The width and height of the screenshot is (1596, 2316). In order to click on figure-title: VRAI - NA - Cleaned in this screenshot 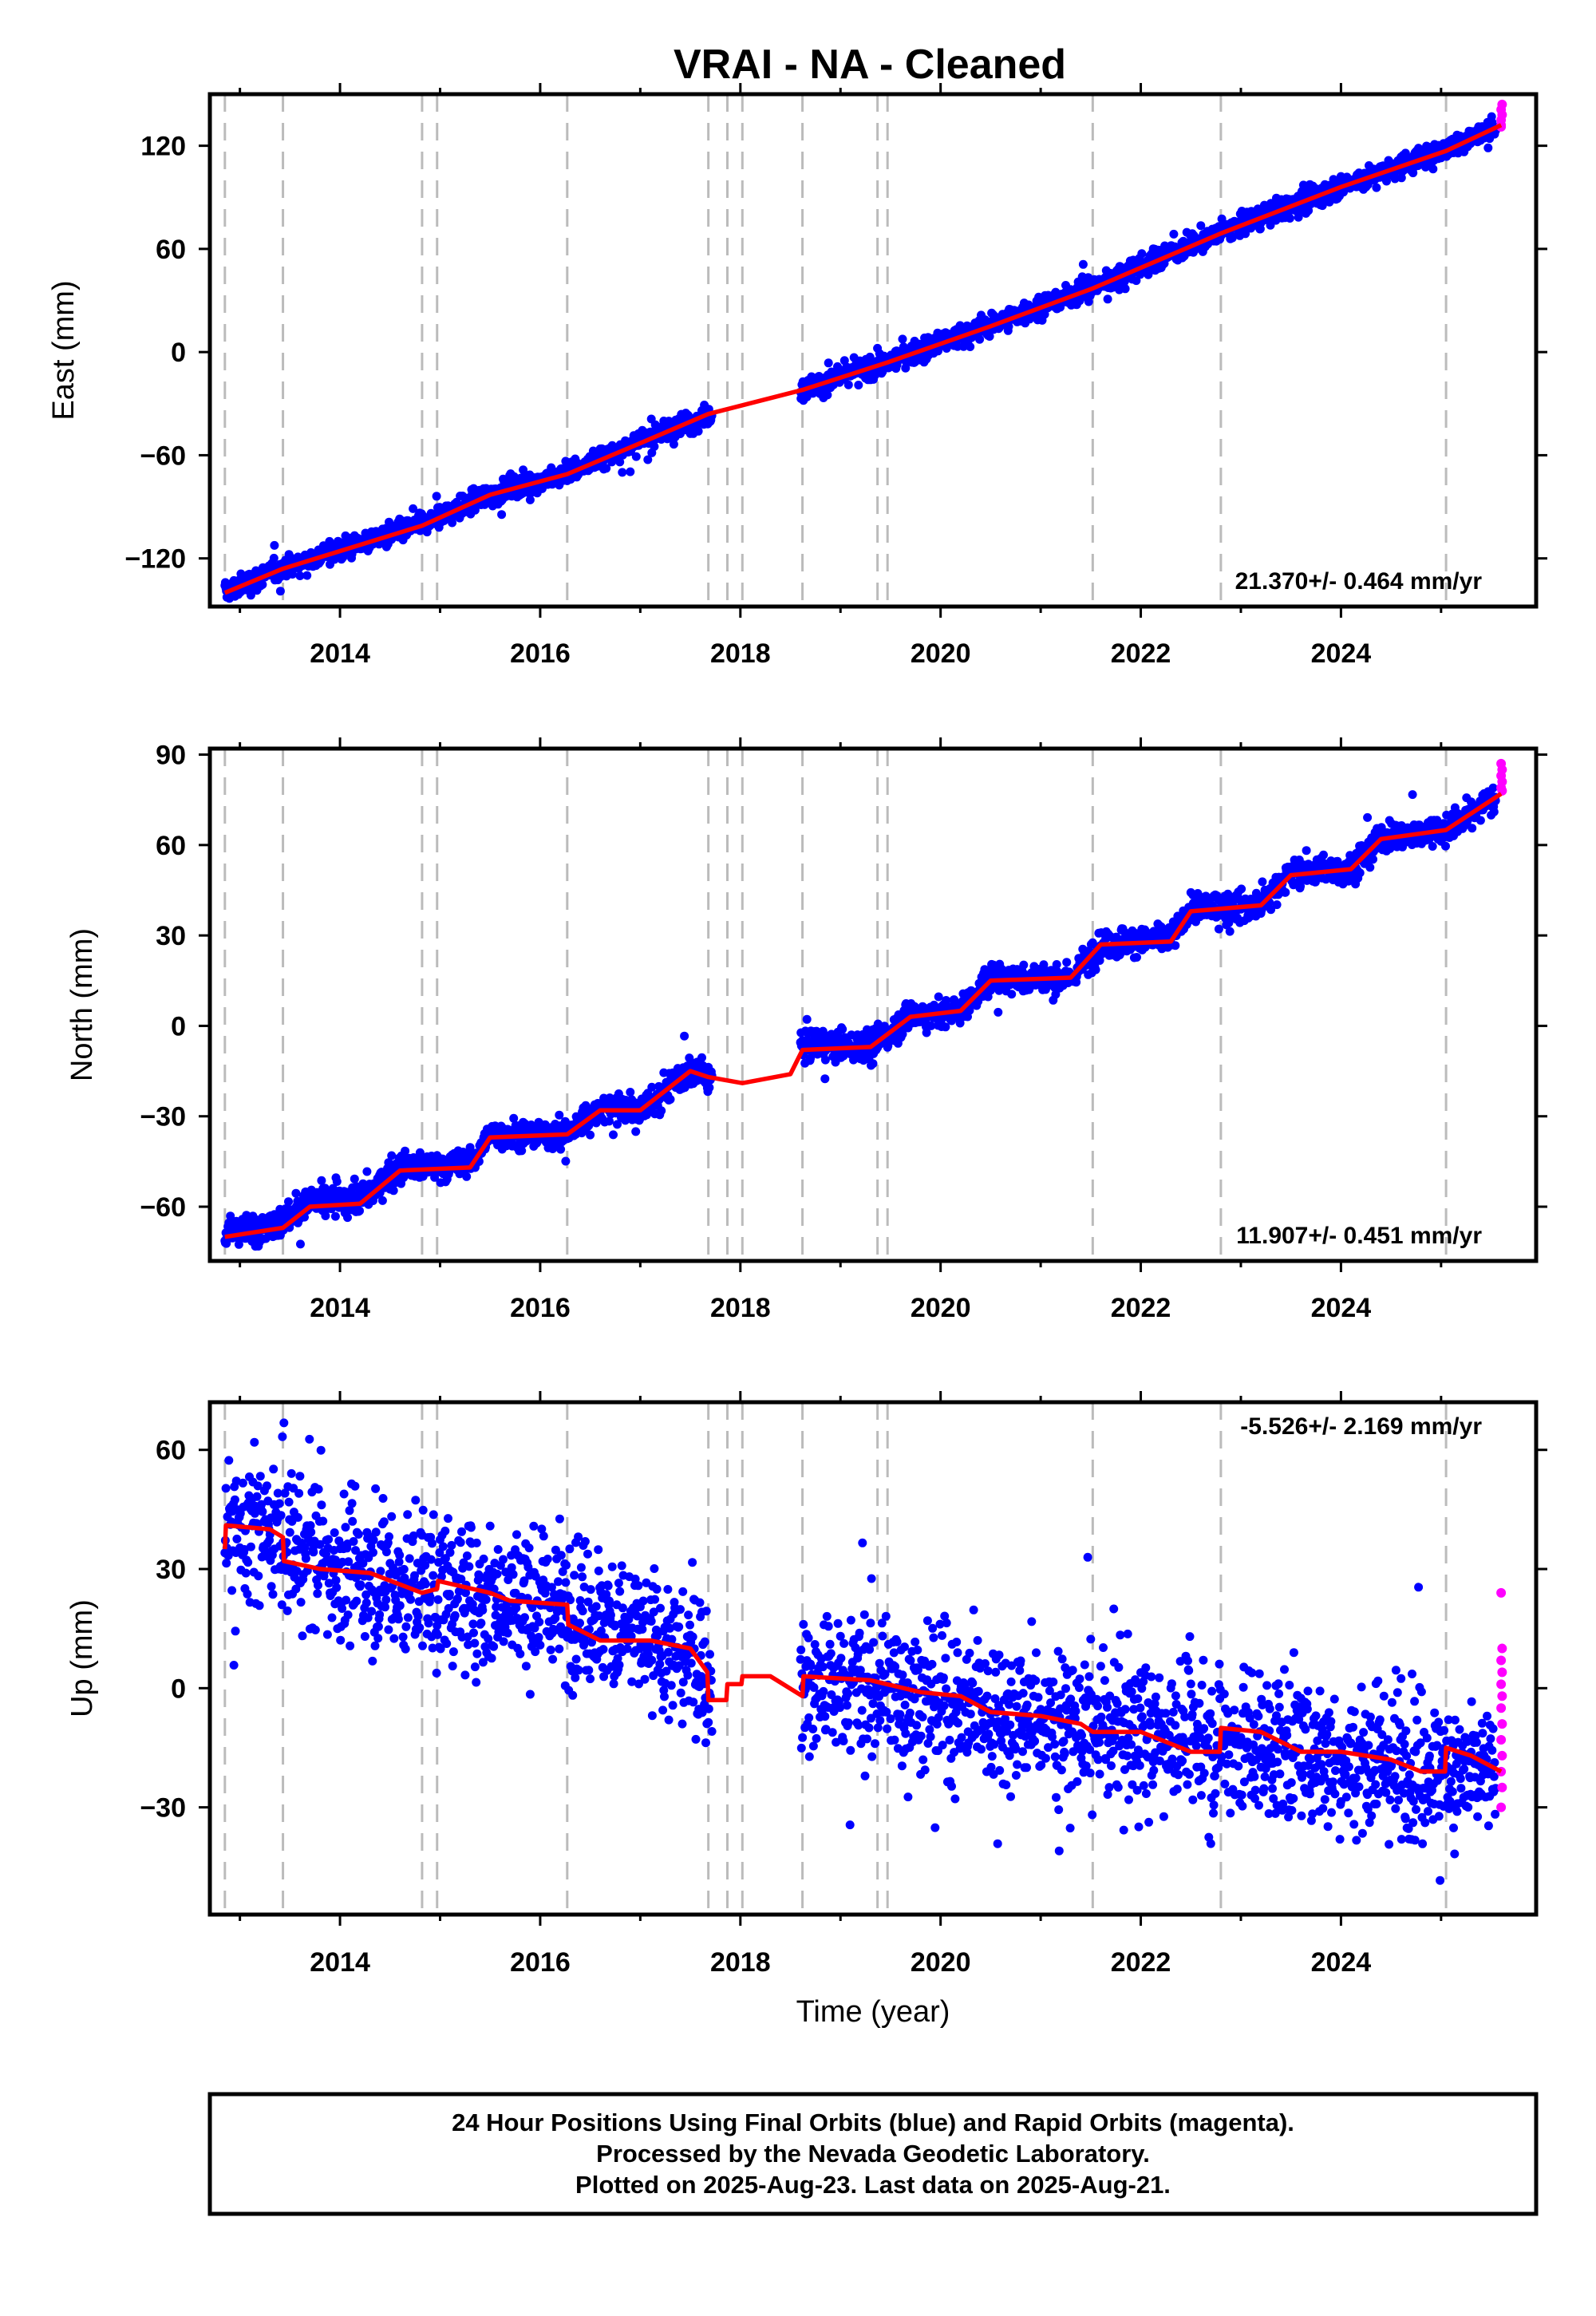, I will do `click(870, 64)`.